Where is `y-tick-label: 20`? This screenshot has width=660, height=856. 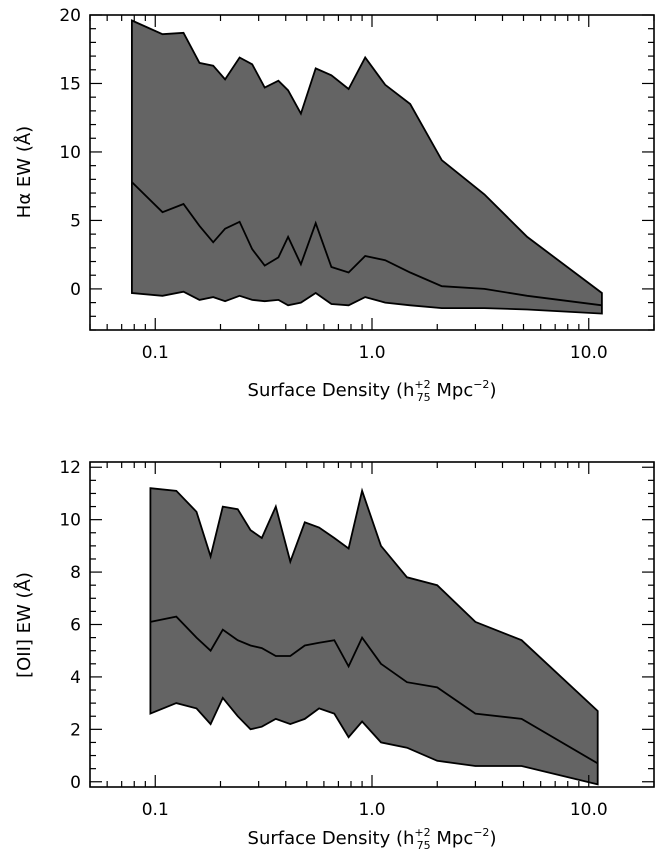
y-tick-label: 20 is located at coordinates (70, 16).